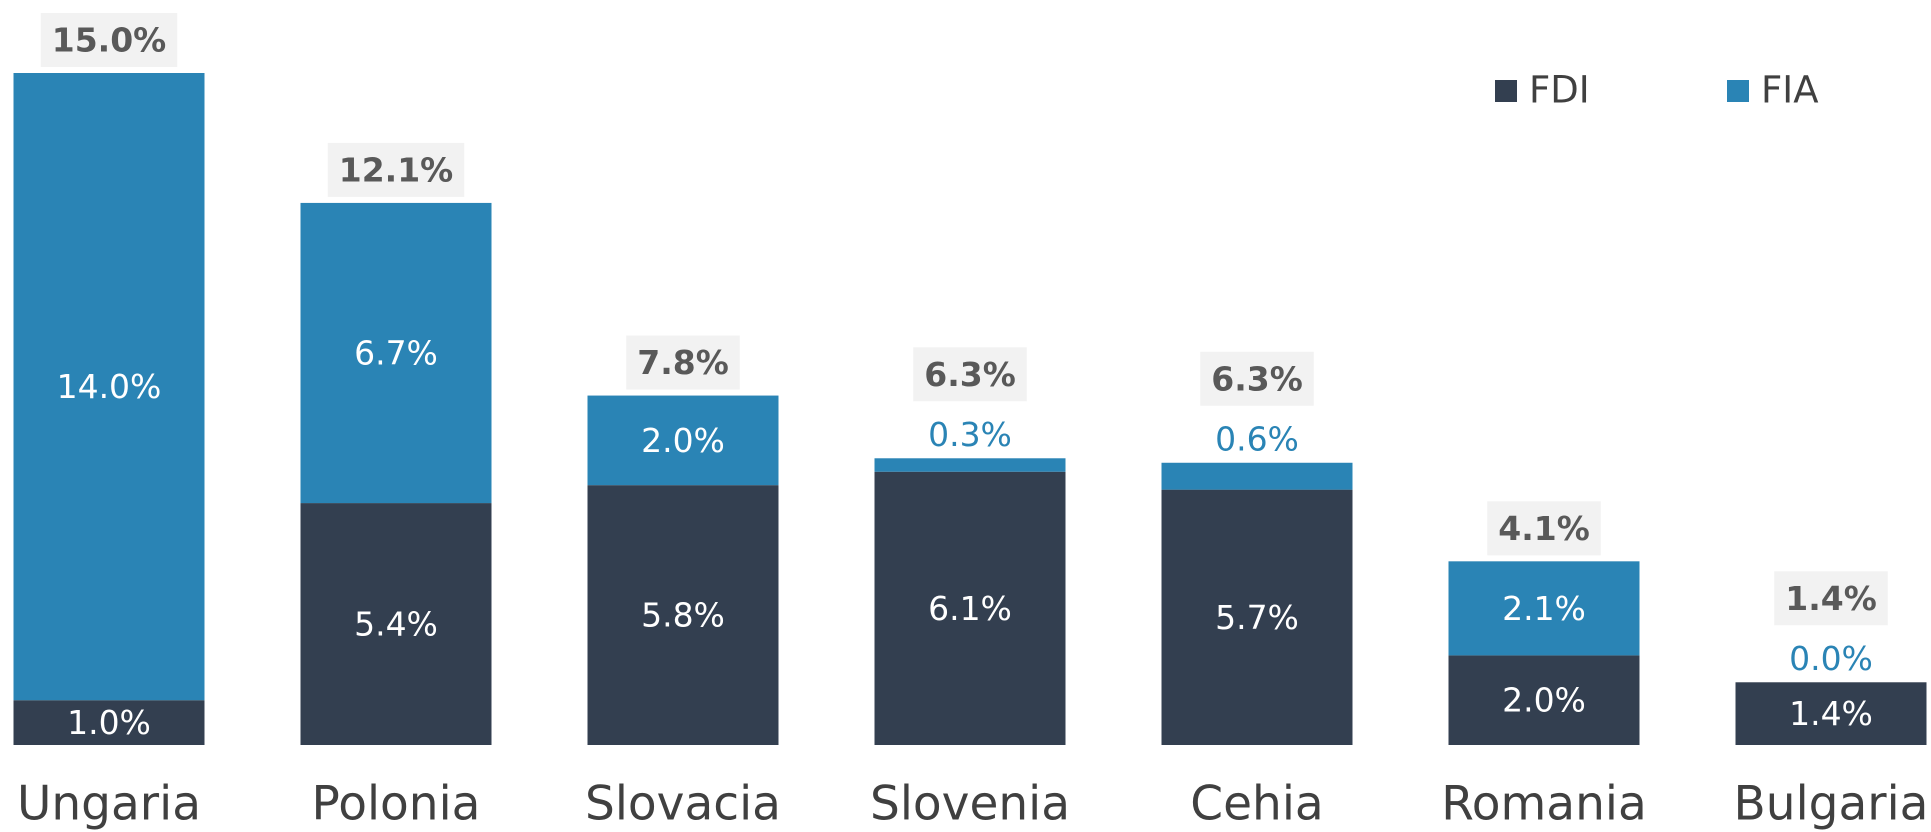  I want to click on category-label: Bulgaria, so click(1831, 804).